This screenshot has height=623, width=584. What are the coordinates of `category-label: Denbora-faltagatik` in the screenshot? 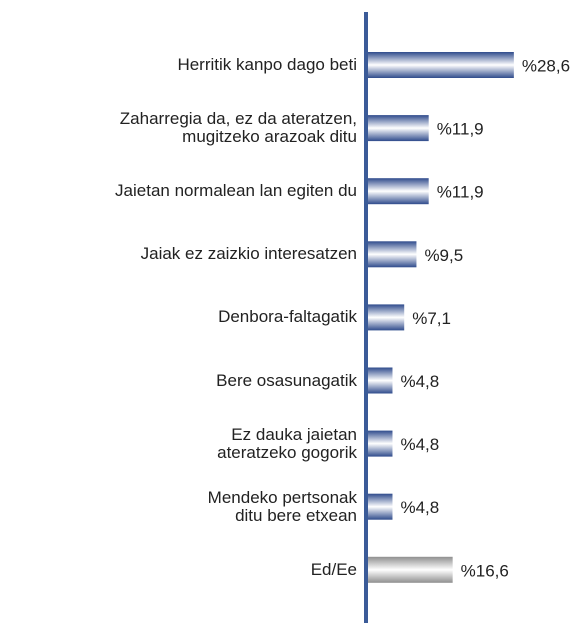 It's located at (287, 317).